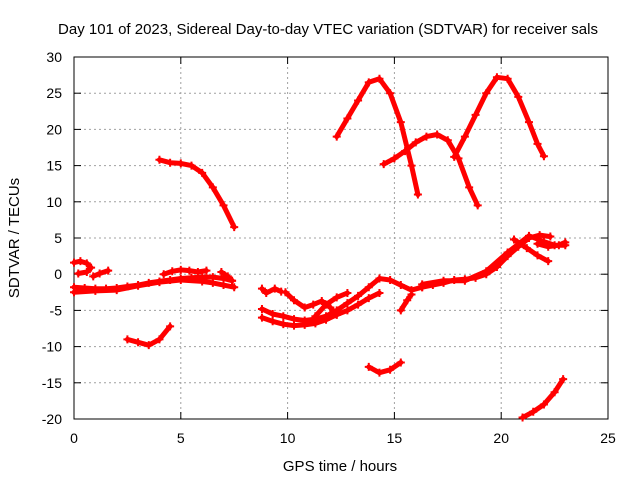 The width and height of the screenshot is (640, 480). What do you see at coordinates (54, 166) in the screenshot?
I see `y-tick-label: 15` at bounding box center [54, 166].